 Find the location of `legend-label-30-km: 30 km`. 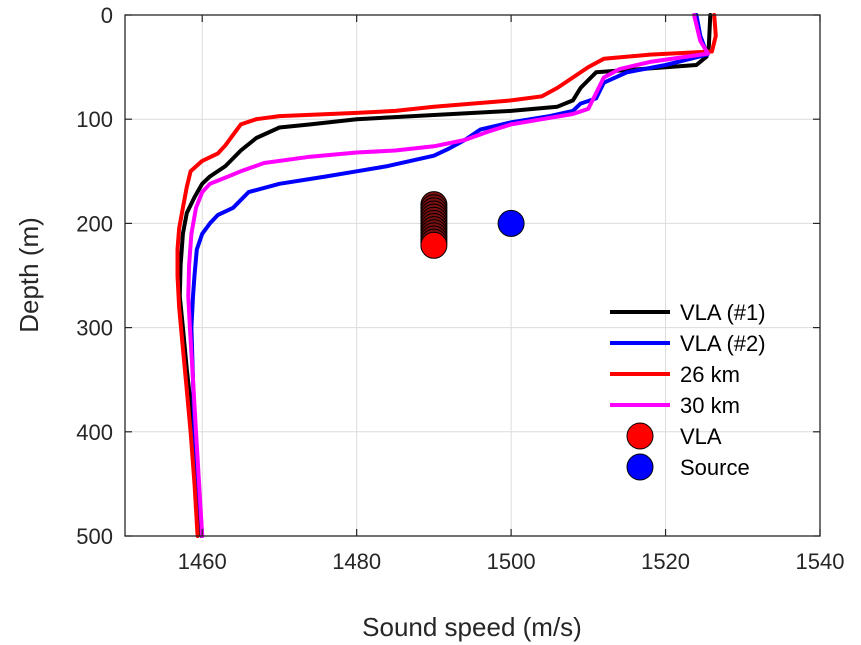

legend-label-30-km: 30 km is located at coordinates (710, 405).